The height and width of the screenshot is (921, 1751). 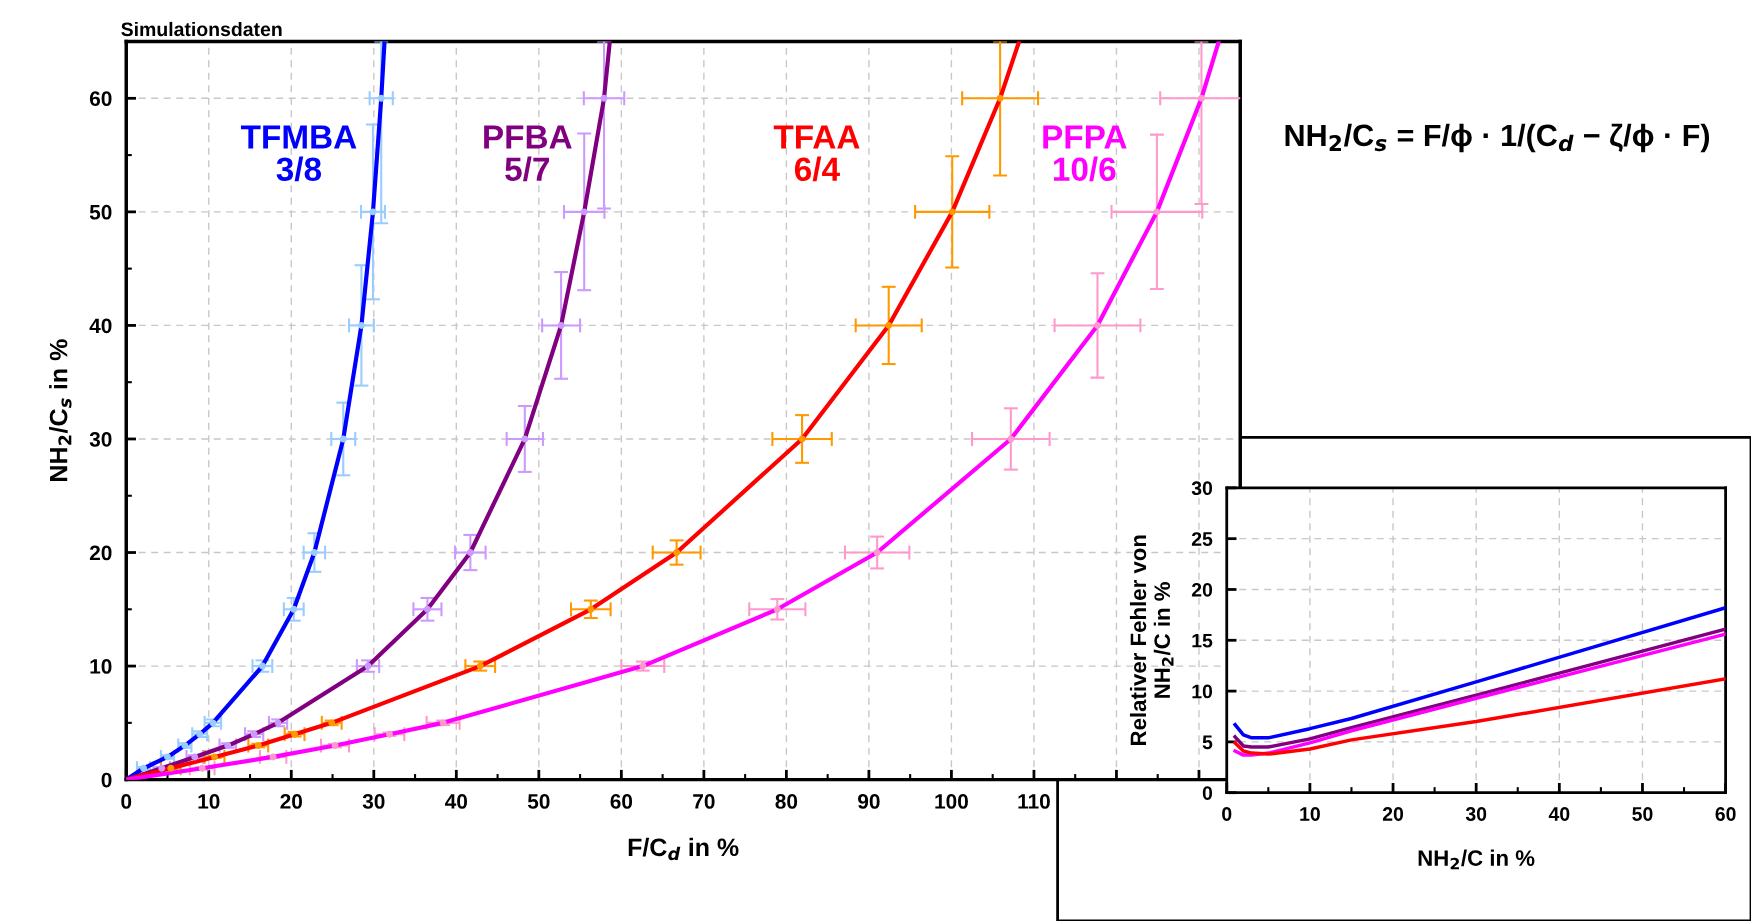 I want to click on text: TFAA 6/4, so click(x=816, y=153).